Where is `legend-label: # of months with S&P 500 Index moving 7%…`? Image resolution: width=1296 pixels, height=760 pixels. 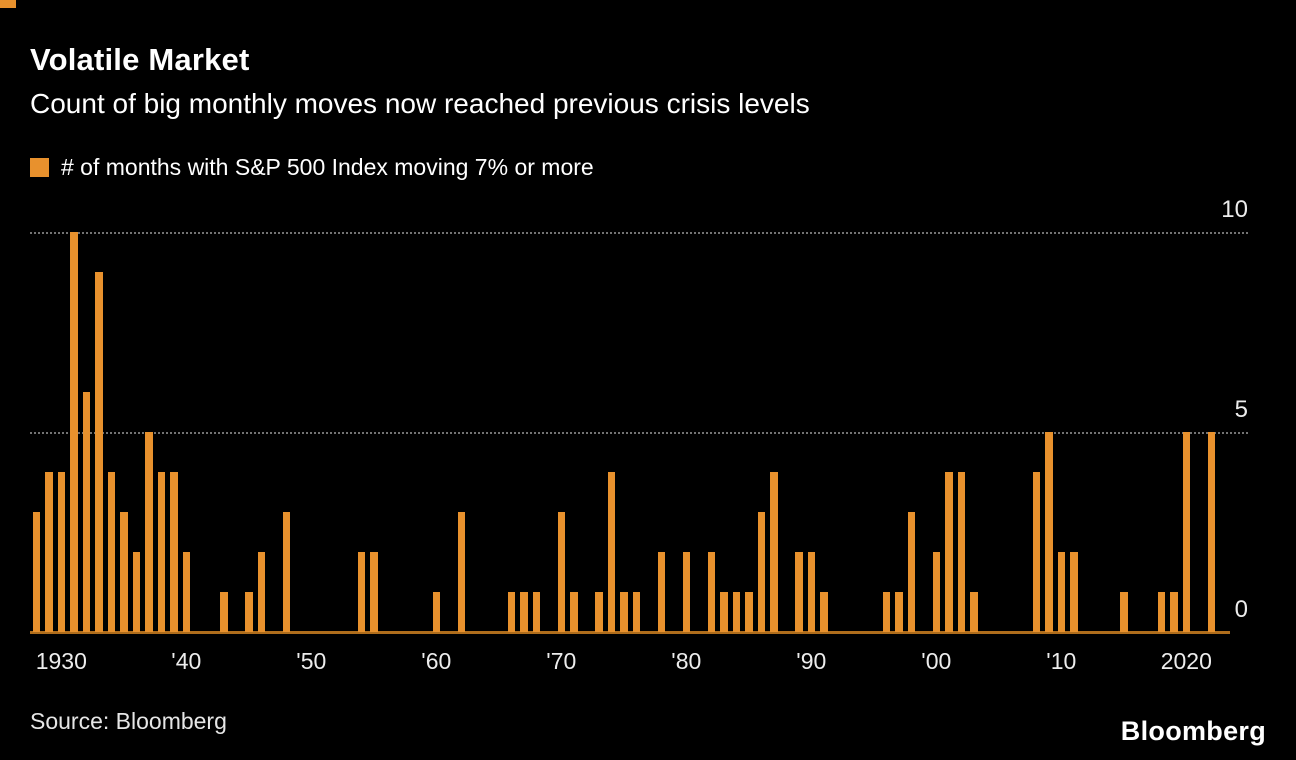 legend-label: # of months with S&P 500 Index moving 7%… is located at coordinates (327, 167).